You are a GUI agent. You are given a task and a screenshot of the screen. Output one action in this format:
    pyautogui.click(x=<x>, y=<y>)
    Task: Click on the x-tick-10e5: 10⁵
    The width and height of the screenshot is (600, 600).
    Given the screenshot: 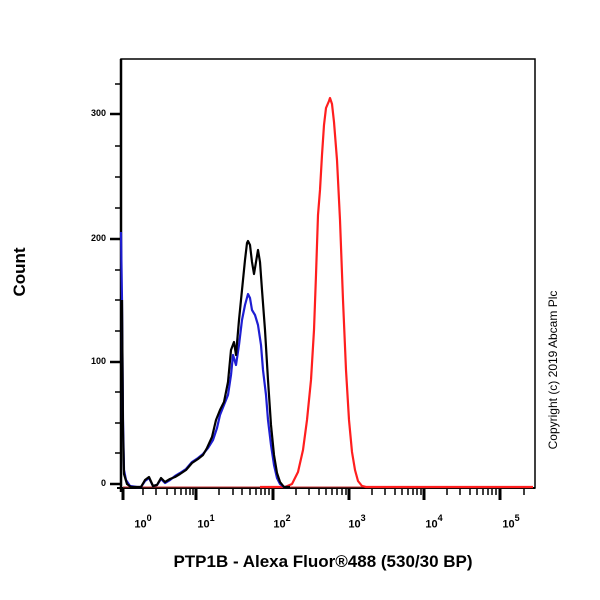 What is the action you would take?
    pyautogui.click(x=511, y=522)
    